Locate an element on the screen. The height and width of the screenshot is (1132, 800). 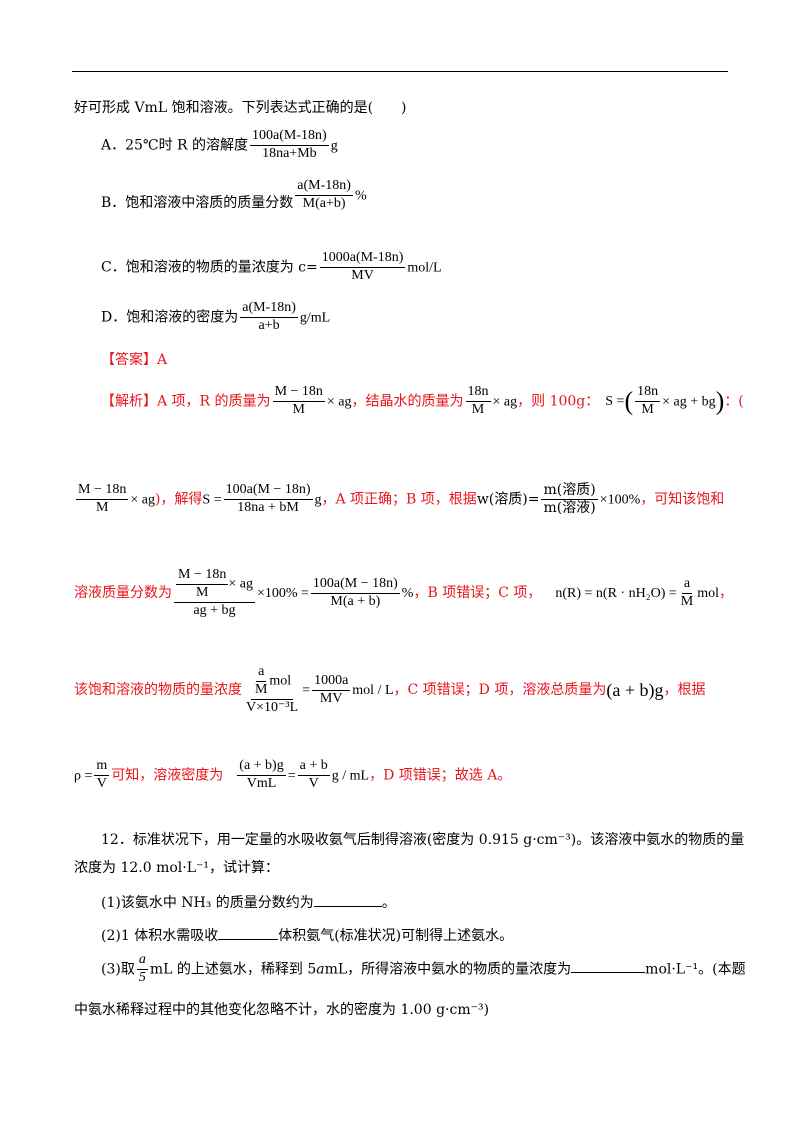
option-b: B．饱和溶液中溶质的质量分数 a(M-18n) M(a+b)% is located at coordinates (234, 195).